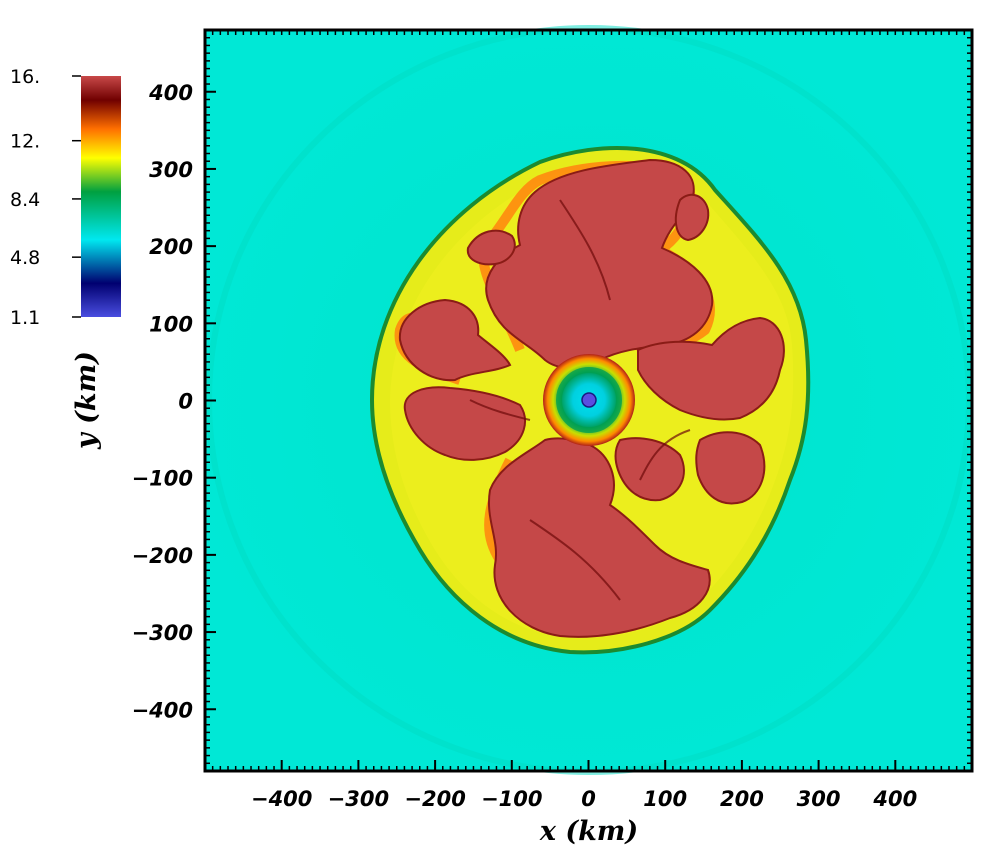 The width and height of the screenshot is (989, 853). I want to click on plume-bottom-right, so click(649, 469).